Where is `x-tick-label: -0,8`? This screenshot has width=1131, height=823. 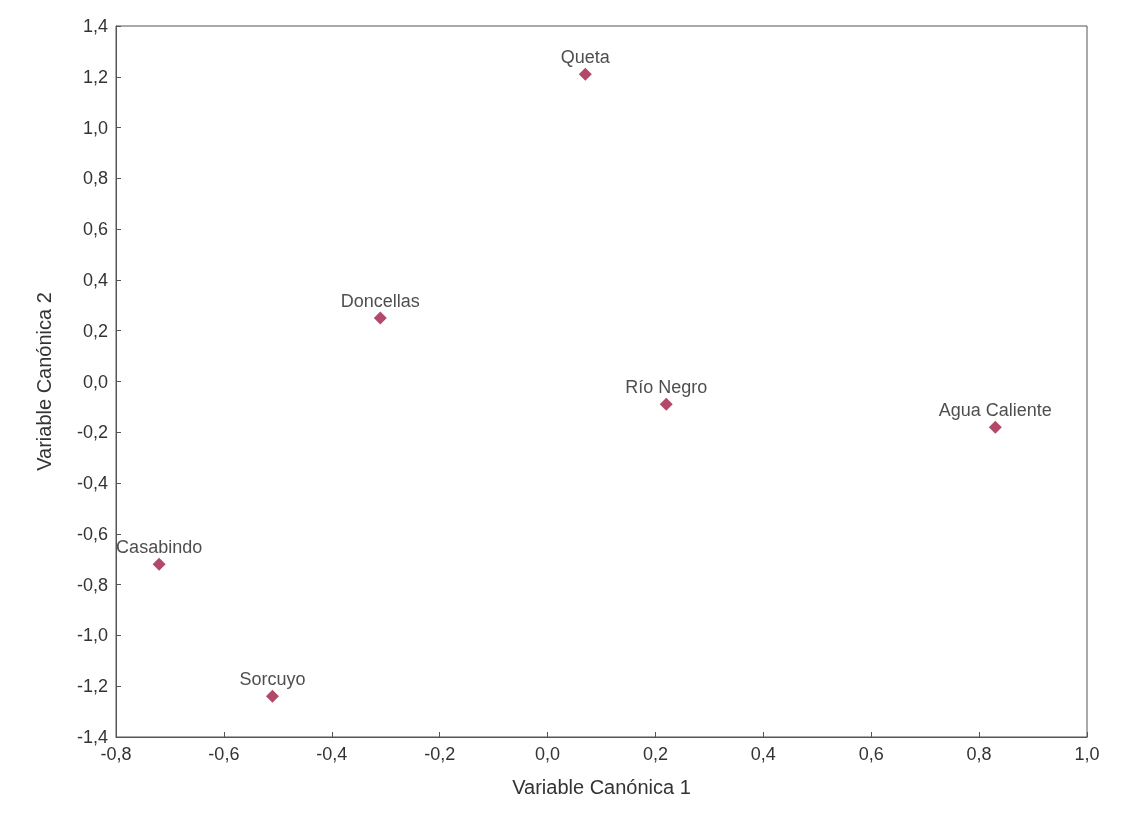
x-tick-label: -0,8 is located at coordinates (116, 754).